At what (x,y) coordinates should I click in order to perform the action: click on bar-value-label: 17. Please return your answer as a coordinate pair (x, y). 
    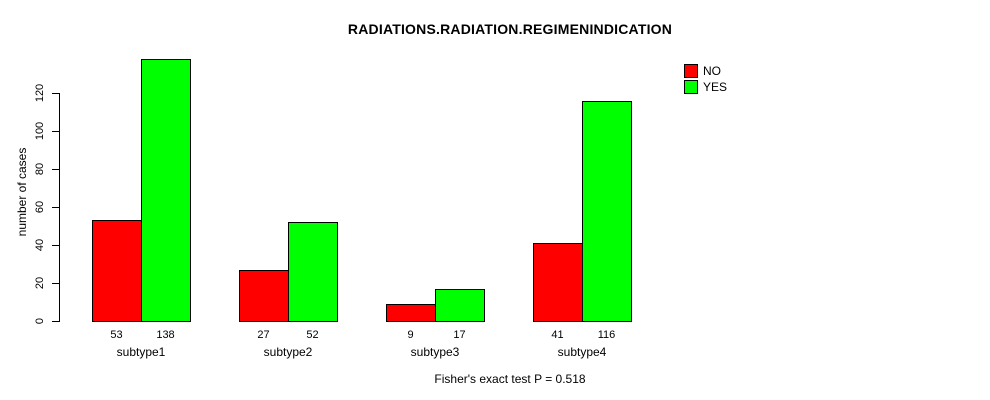
    Looking at the image, I should click on (459, 335).